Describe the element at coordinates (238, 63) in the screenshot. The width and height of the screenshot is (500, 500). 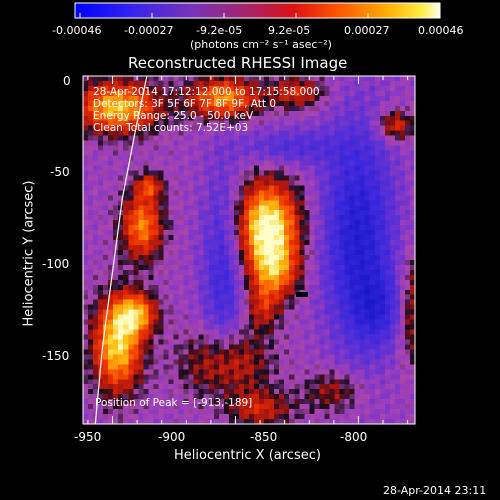
I see `chart-title: Reconstructed RHESSI Image` at that location.